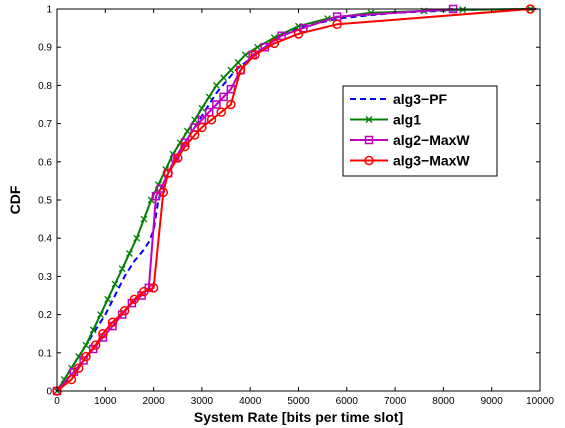 Image resolution: width=565 pixels, height=428 pixels. What do you see at coordinates (431, 140) in the screenshot?
I see `legend-label: alg2−MaxW` at bounding box center [431, 140].